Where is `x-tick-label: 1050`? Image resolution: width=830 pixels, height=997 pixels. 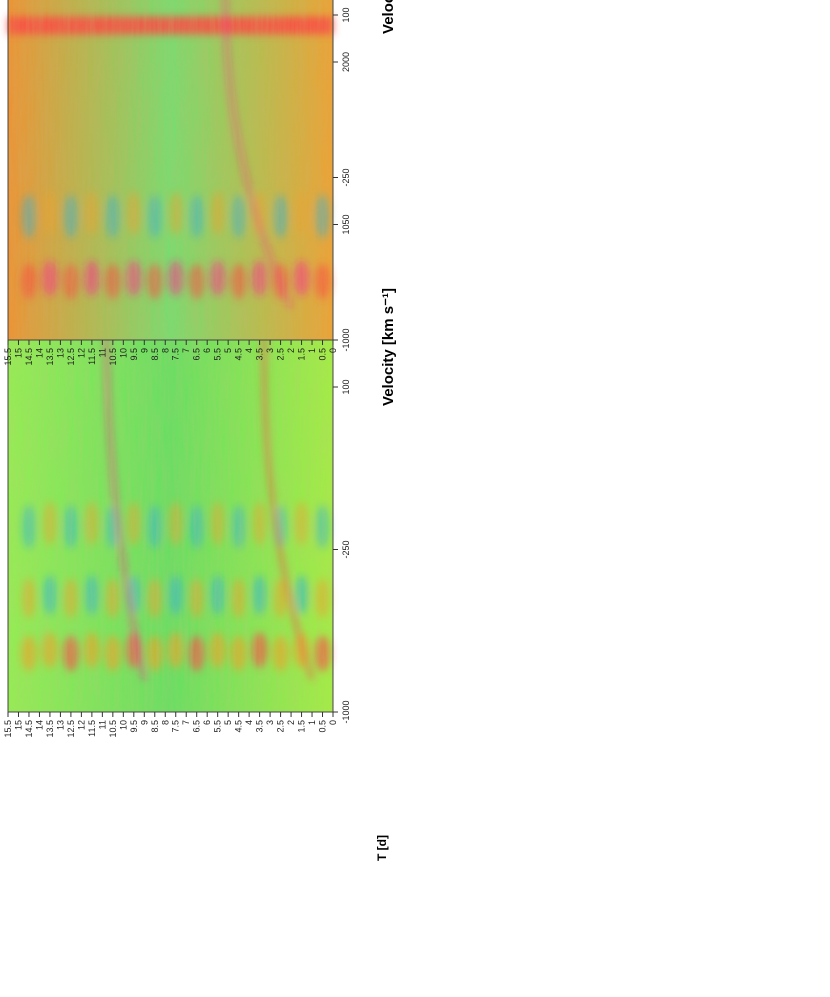
x-tick-label: 1050 is located at coordinates (346, 224).